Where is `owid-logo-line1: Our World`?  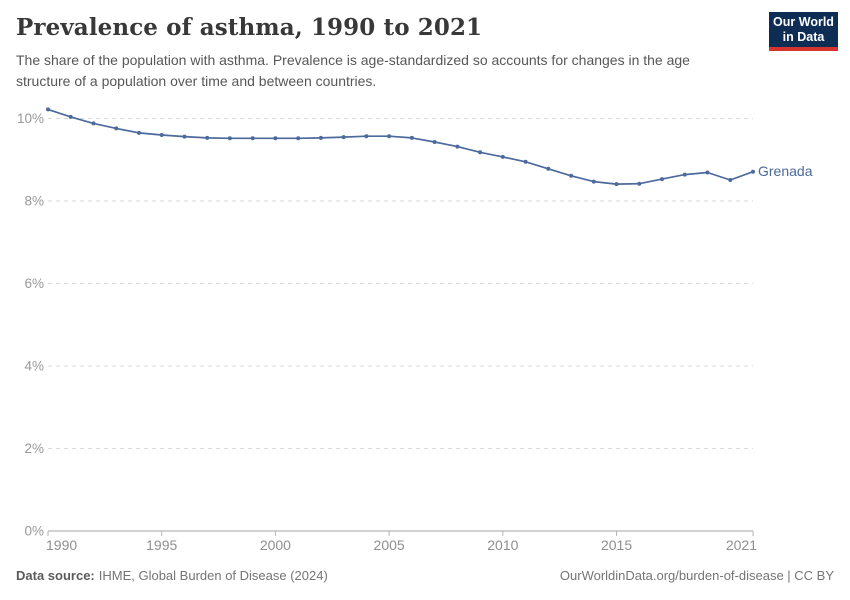
owid-logo-line1: Our World is located at coordinates (803, 22).